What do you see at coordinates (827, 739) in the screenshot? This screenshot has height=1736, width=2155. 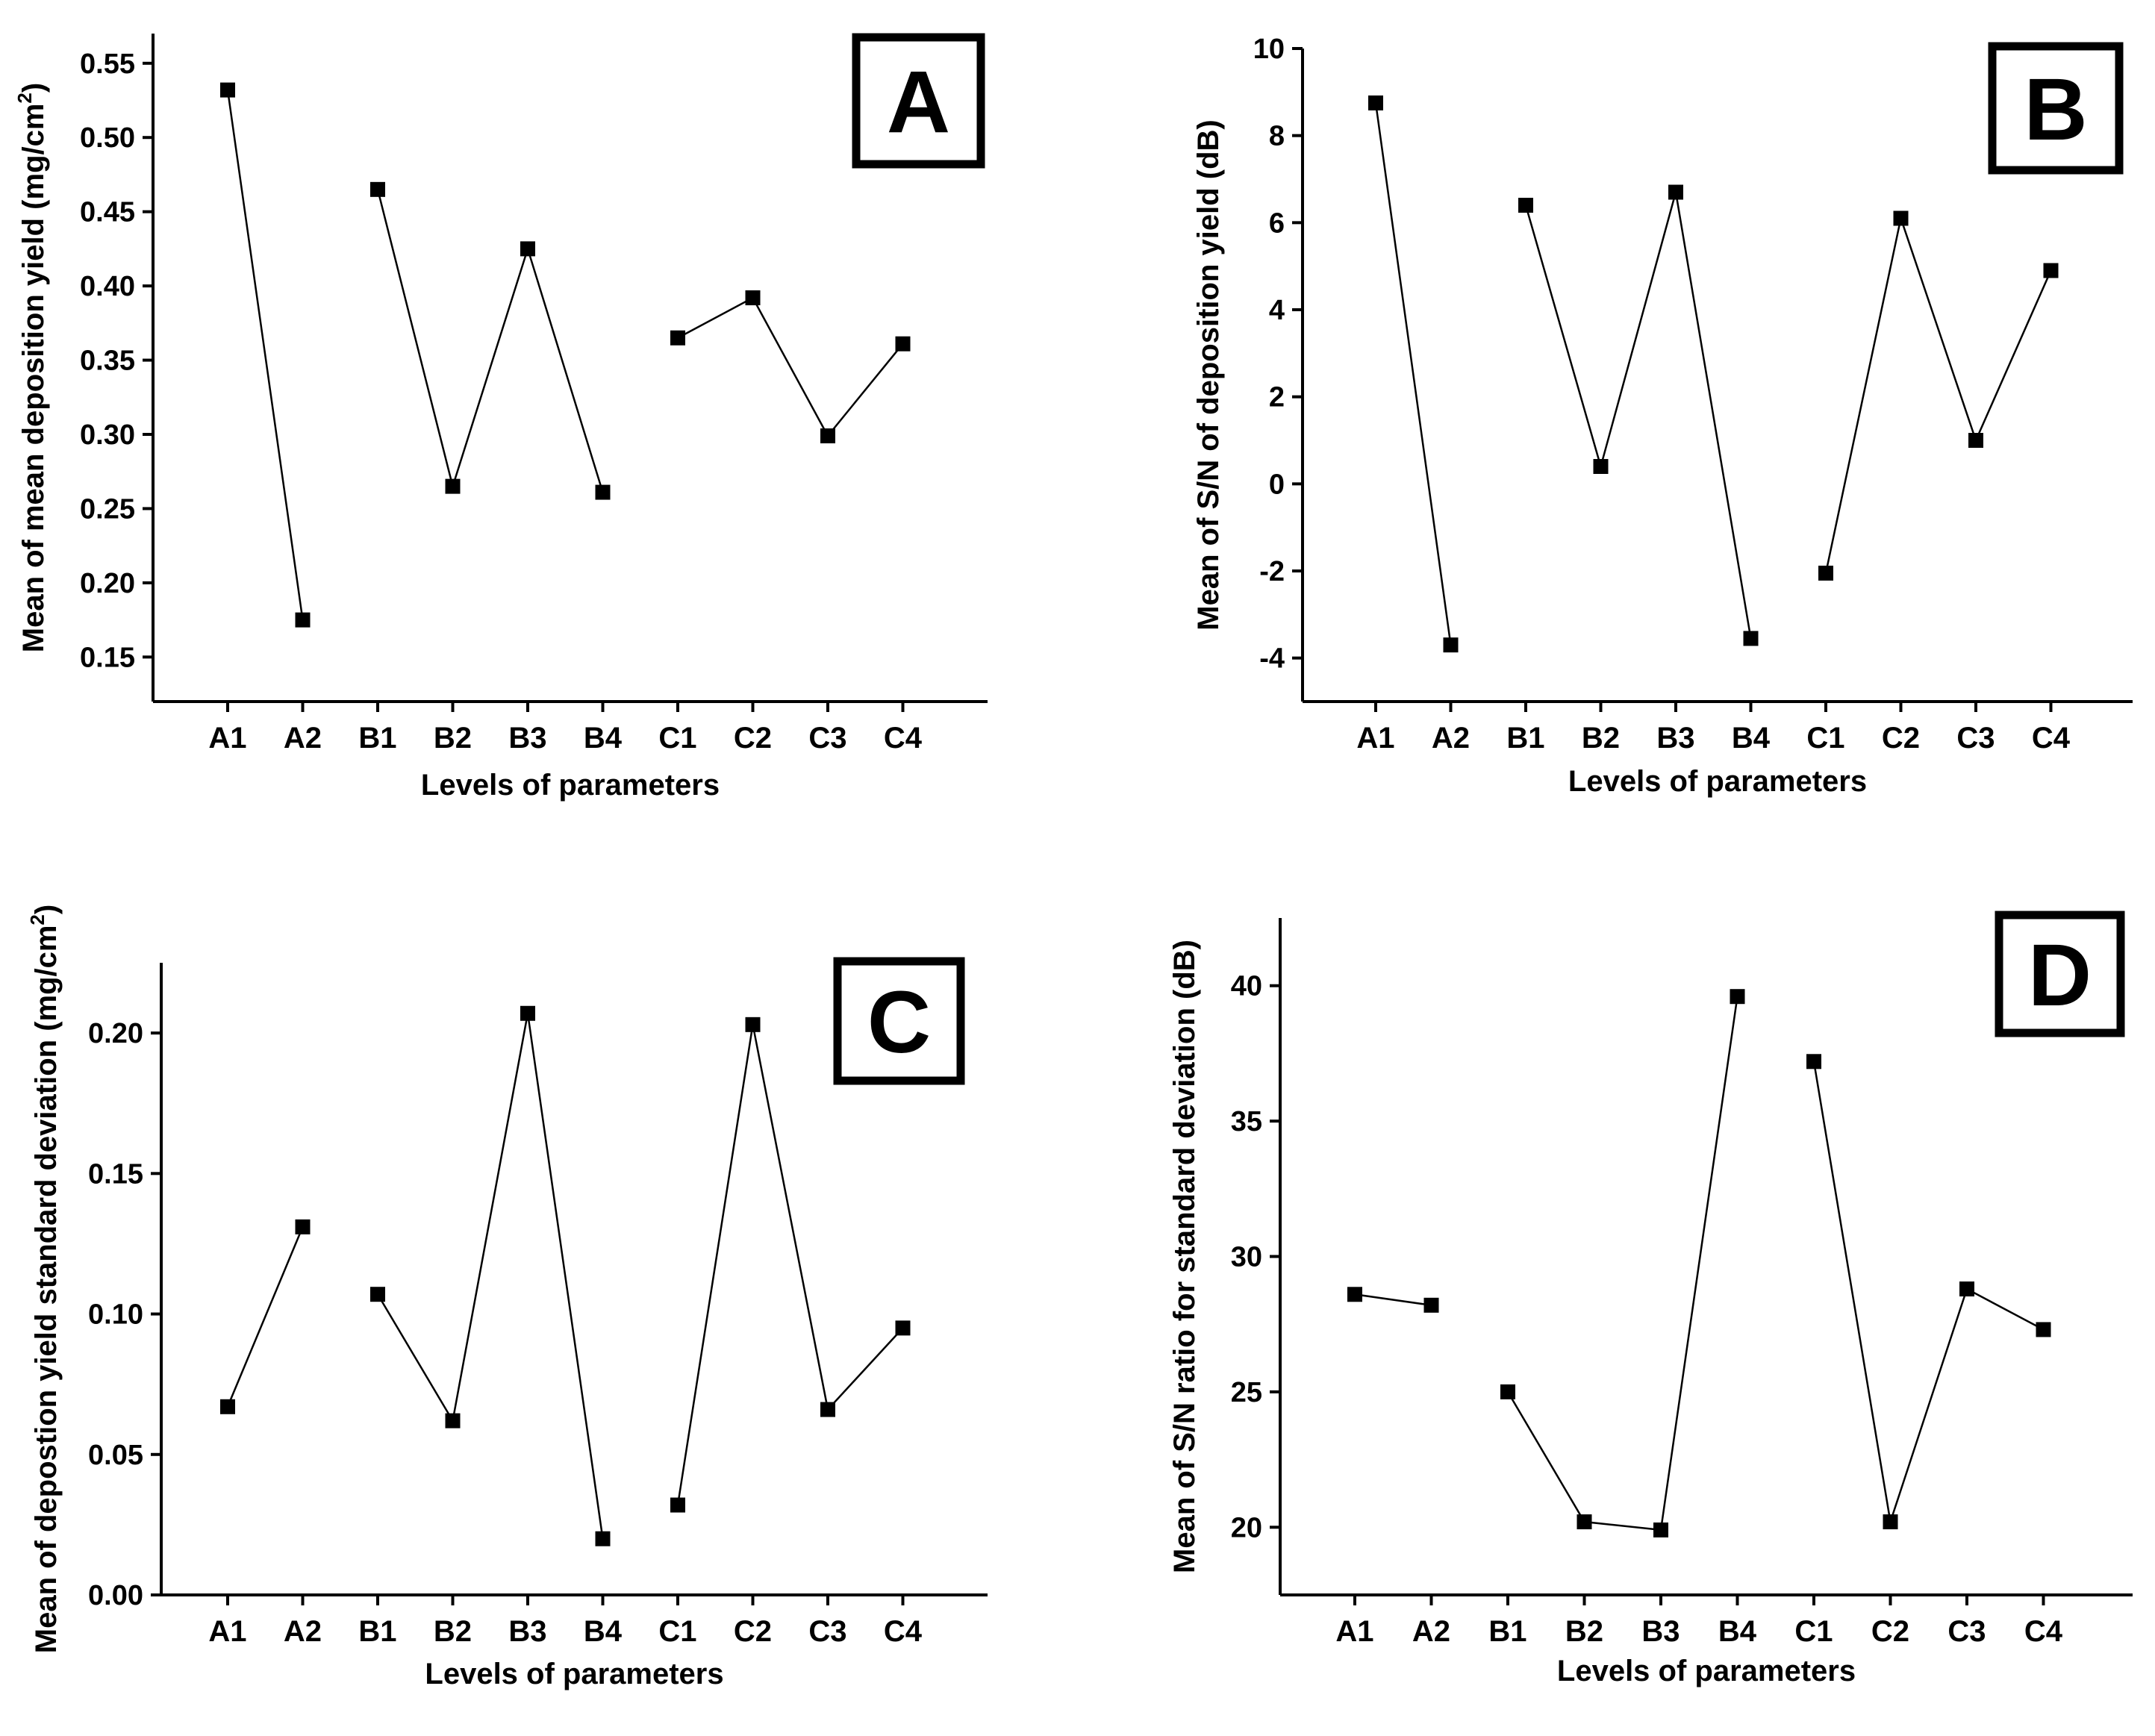 I see `x-tick-label-c3: C3` at bounding box center [827, 739].